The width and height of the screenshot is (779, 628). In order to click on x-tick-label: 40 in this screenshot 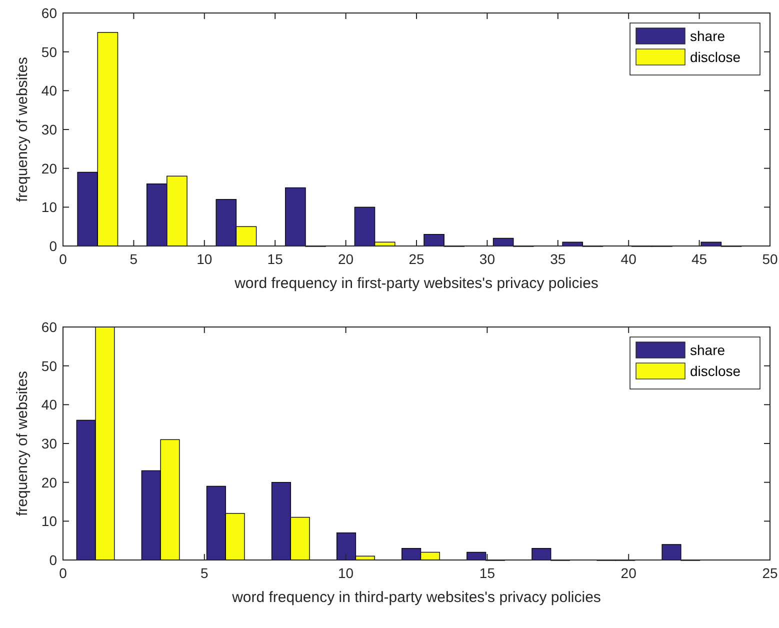, I will do `click(628, 259)`.